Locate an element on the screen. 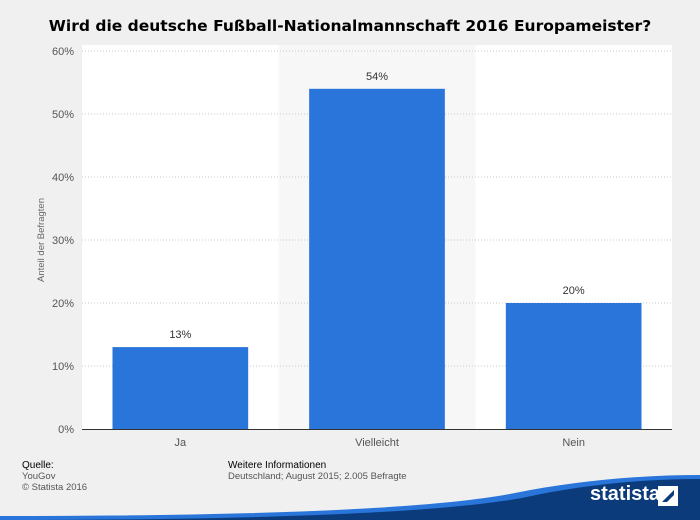 This screenshot has width=700, height=520. statista-logo-icon is located at coordinates (668, 496).